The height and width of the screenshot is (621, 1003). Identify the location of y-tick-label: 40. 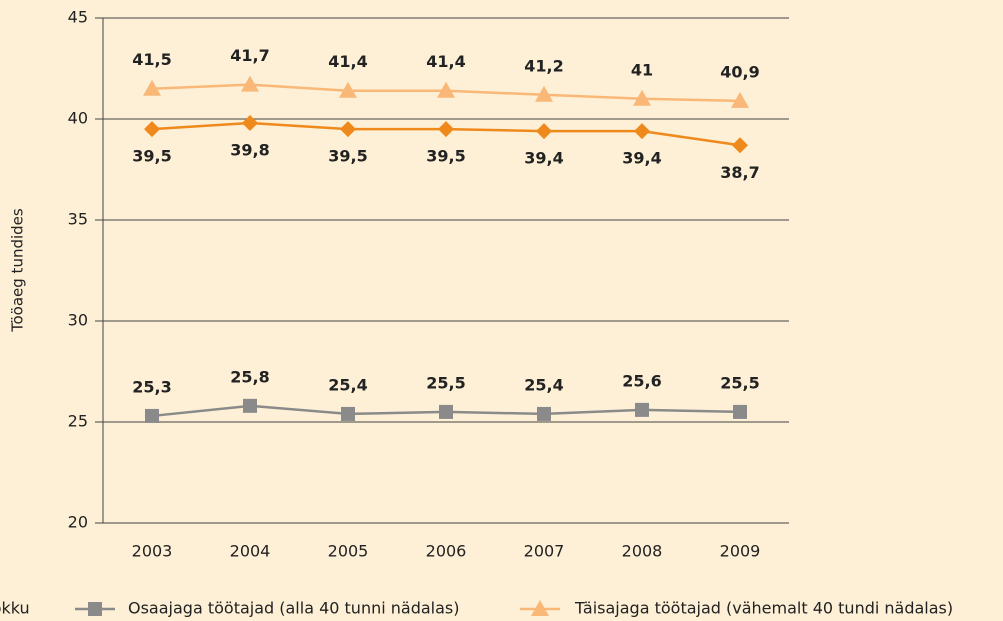
(78, 118).